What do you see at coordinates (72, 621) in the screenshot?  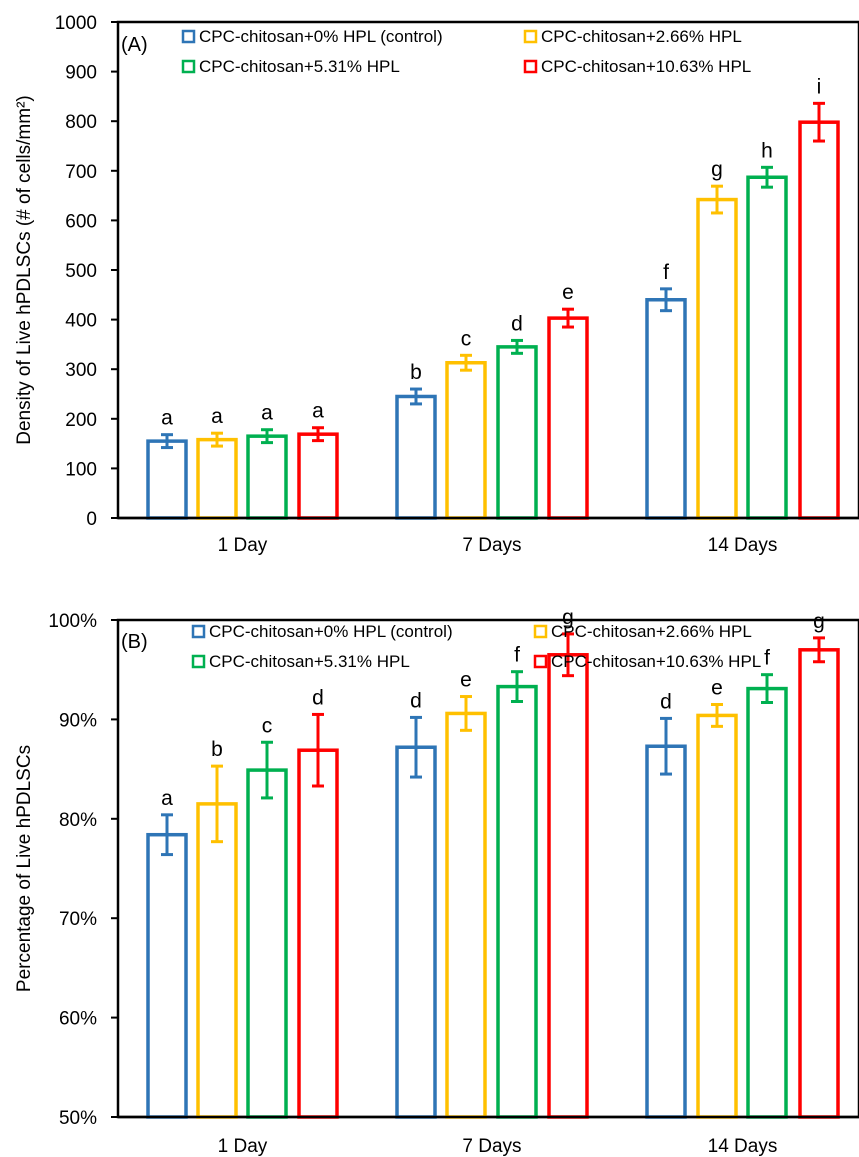 I see `y-tick-label: 100%` at bounding box center [72, 621].